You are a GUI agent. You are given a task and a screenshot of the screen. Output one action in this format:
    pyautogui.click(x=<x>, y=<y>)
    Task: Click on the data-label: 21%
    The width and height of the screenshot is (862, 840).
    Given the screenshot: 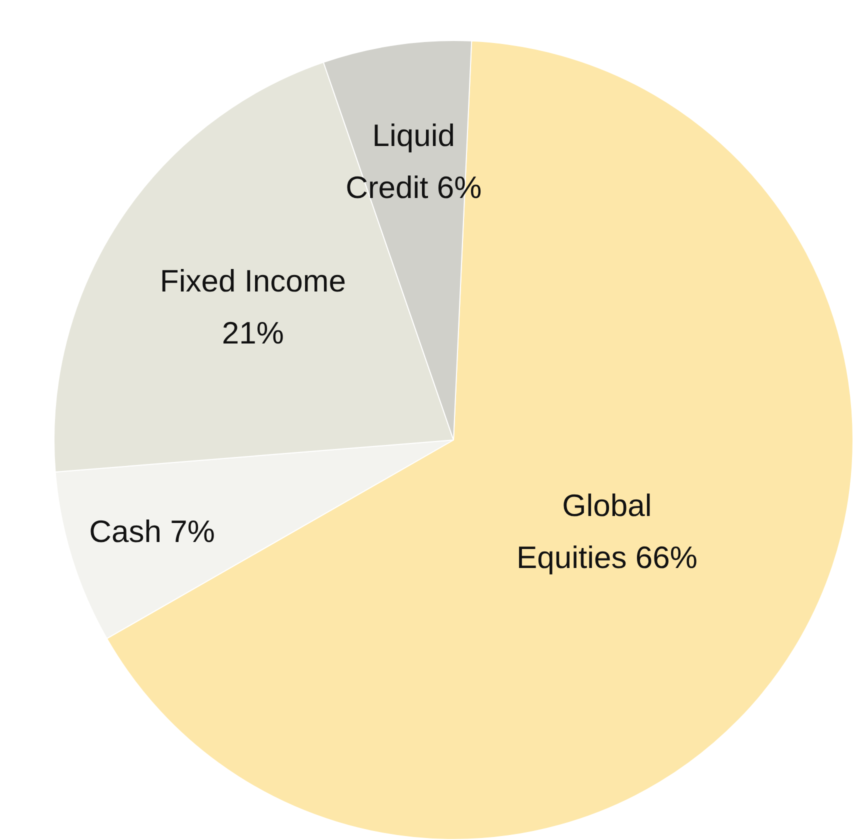 What is the action you would take?
    pyautogui.click(x=253, y=332)
    